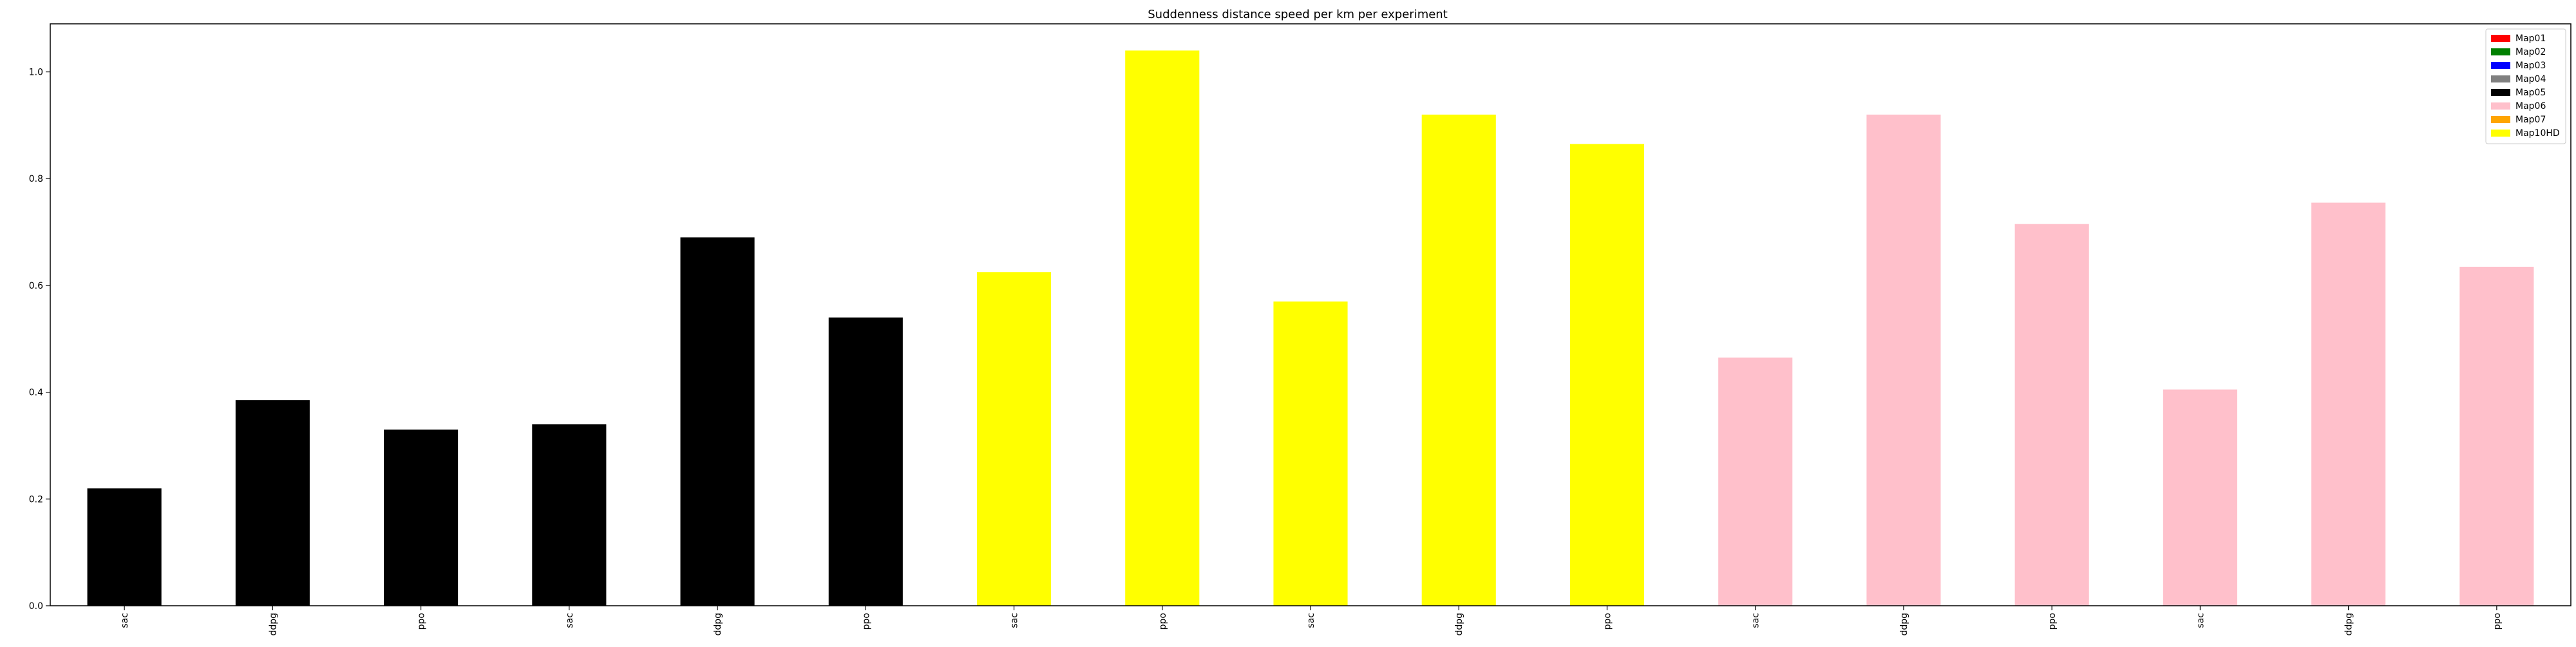  Describe the element at coordinates (2537, 133) in the screenshot. I see `legend-label: Map10HD` at that location.